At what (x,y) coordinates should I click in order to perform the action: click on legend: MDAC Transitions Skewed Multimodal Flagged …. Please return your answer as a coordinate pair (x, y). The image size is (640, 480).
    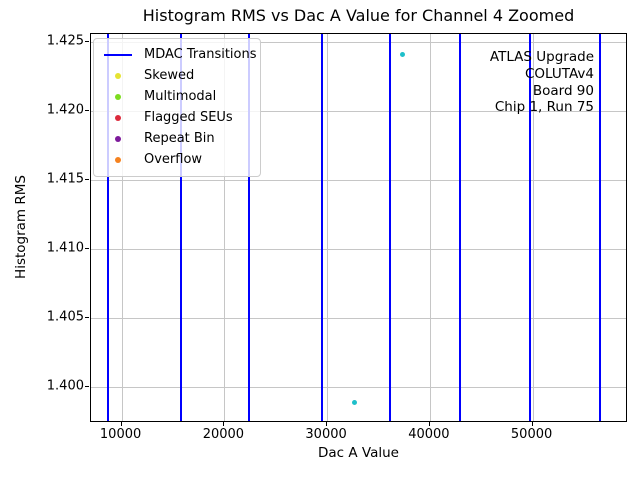
    Looking at the image, I should click on (177, 107).